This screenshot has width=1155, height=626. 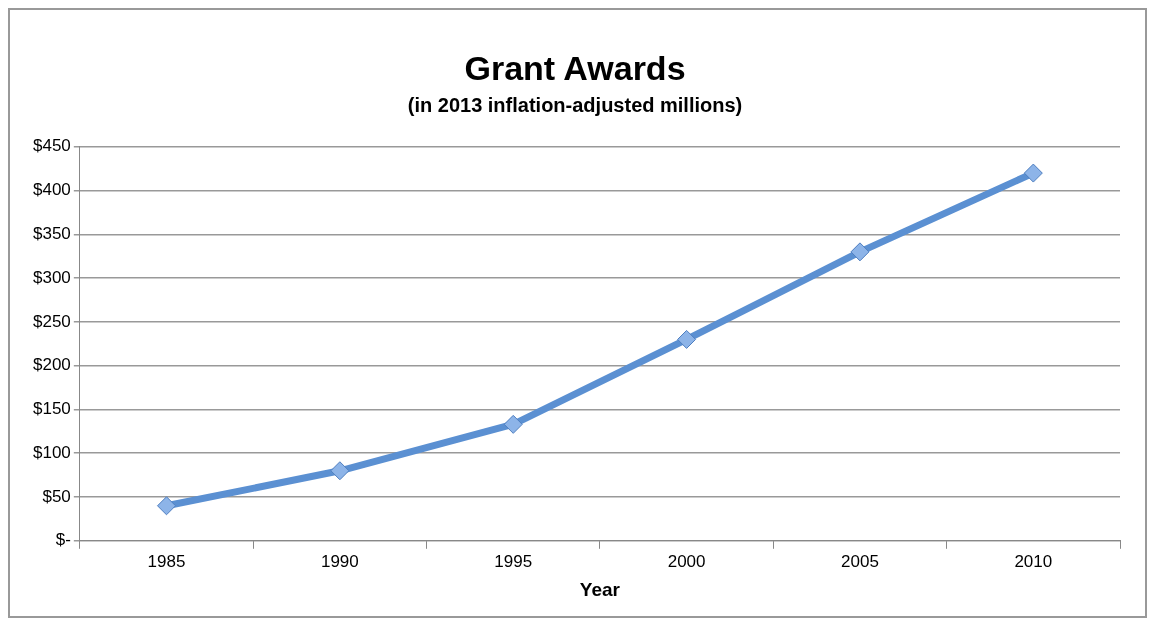 I want to click on y-tick-label: $150, so click(x=51, y=409).